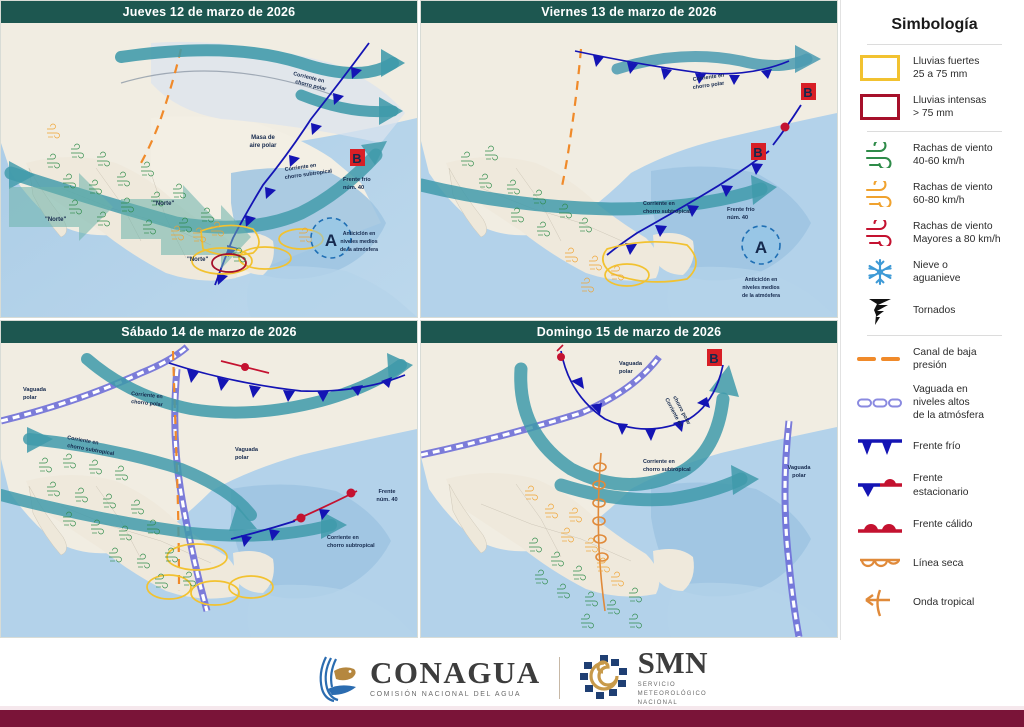  I want to click on legend-item-tornados: Tornados, so click(934, 311).